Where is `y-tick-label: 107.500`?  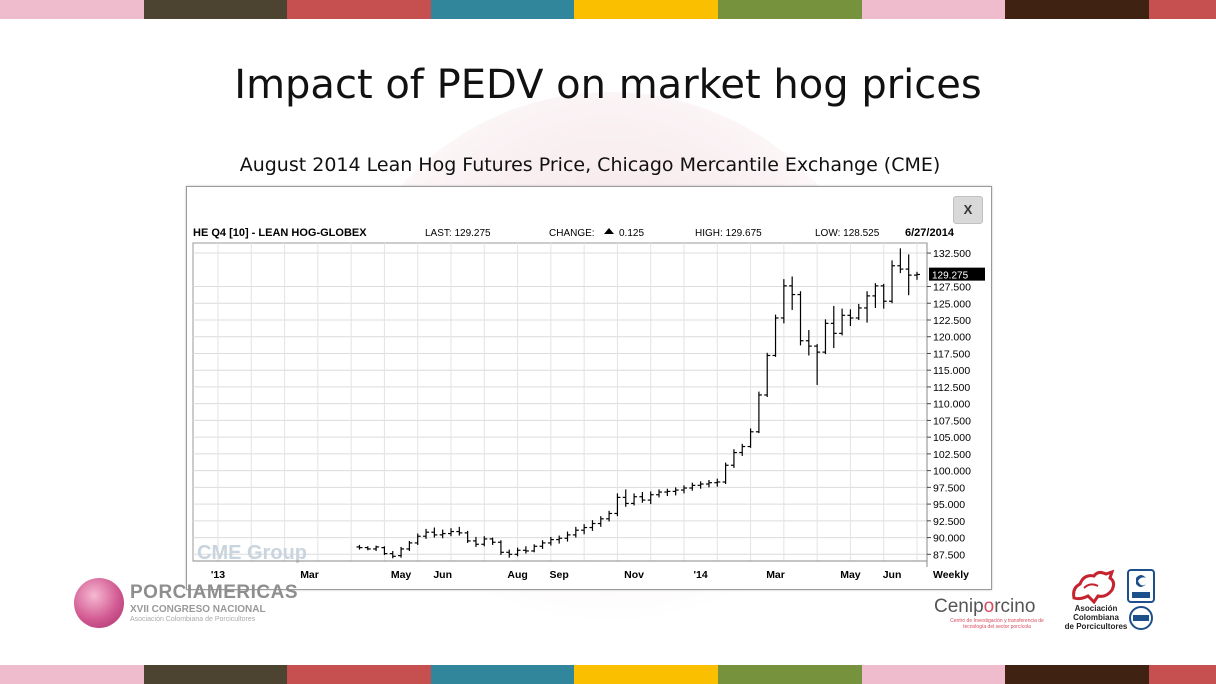 y-tick-label: 107.500 is located at coordinates (952, 421).